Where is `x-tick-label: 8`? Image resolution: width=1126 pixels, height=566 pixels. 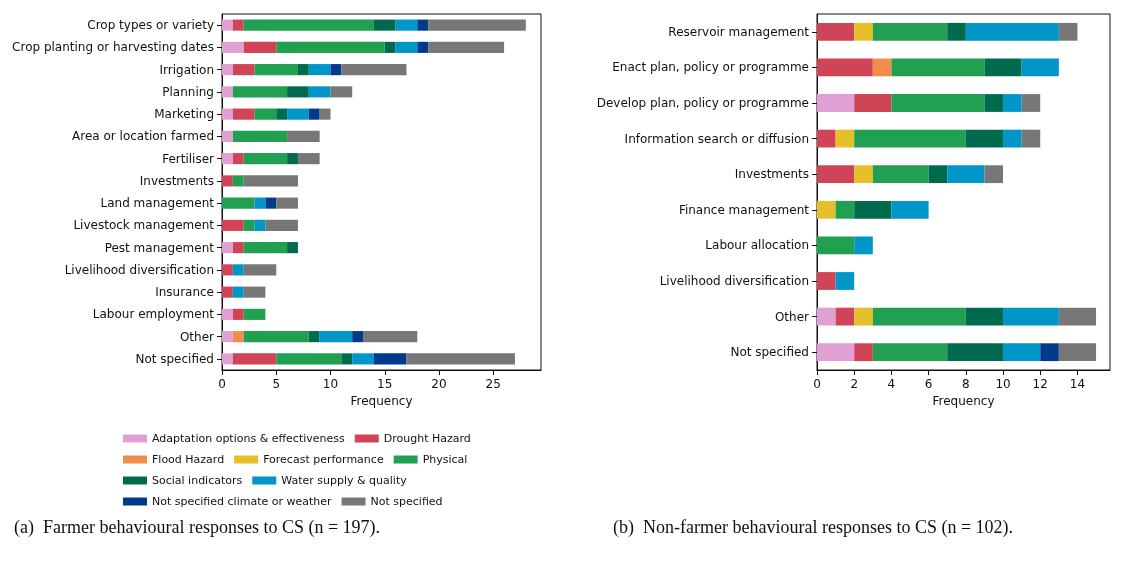
x-tick-label: 8 is located at coordinates (966, 384).